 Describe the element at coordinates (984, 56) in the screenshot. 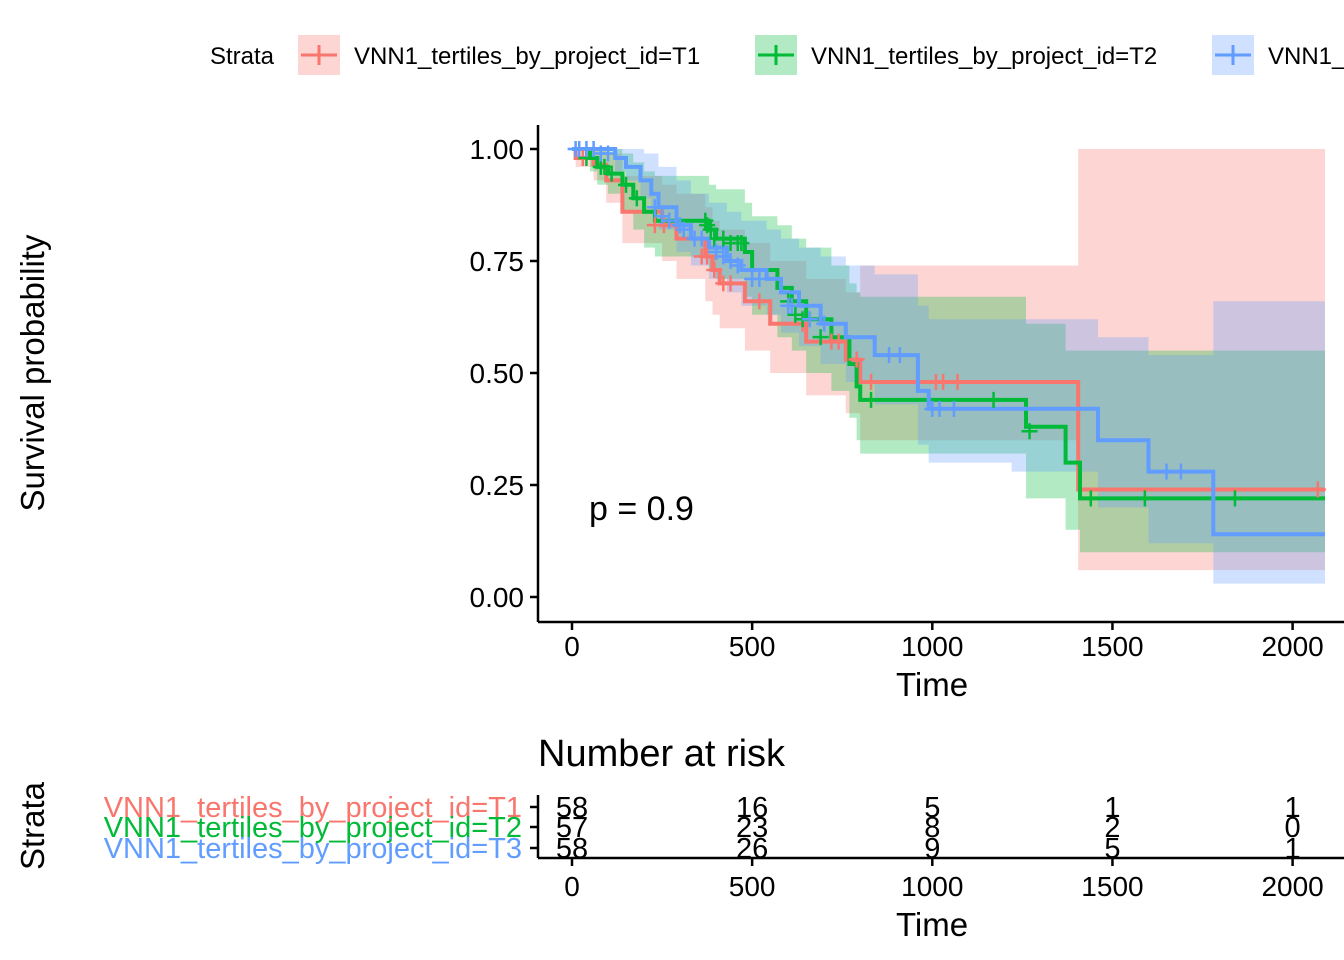

I see `legend-label-2: VNN1_tertiles_by_project_id=T2` at that location.